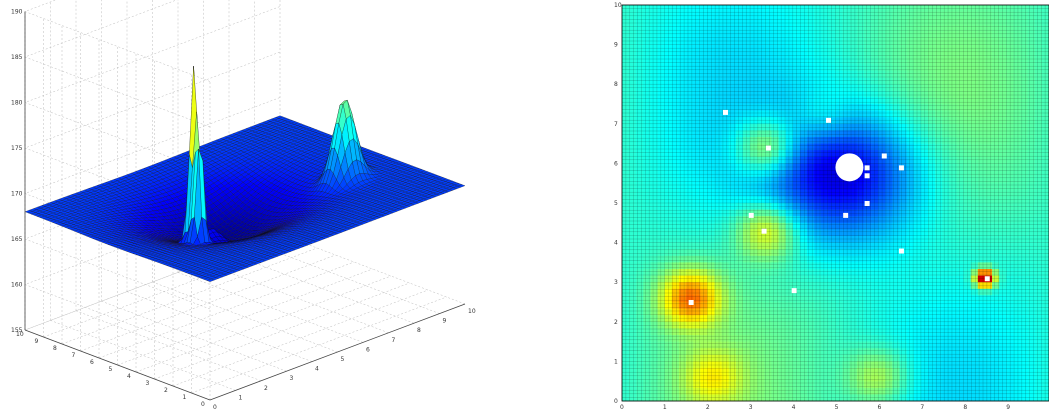  What do you see at coordinates (616, 322) in the screenshot?
I see `heatmap-y-tick: 2` at bounding box center [616, 322].